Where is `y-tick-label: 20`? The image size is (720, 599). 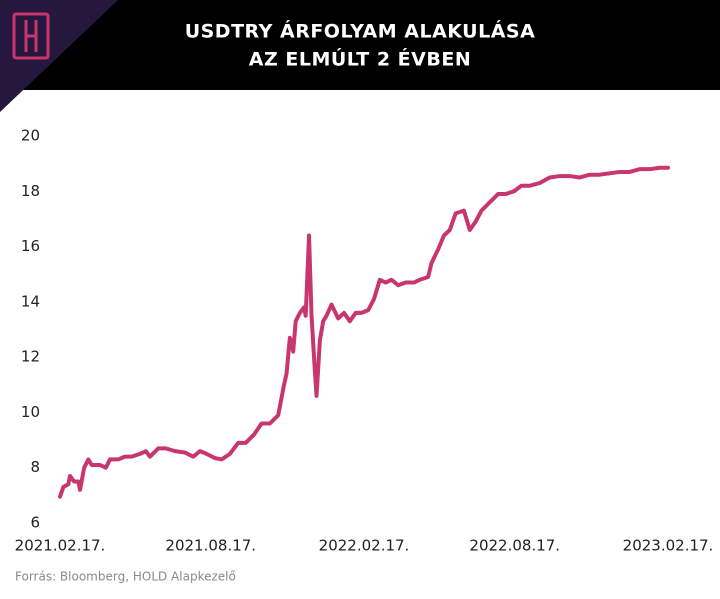 y-tick-label: 20 is located at coordinates (30, 136).